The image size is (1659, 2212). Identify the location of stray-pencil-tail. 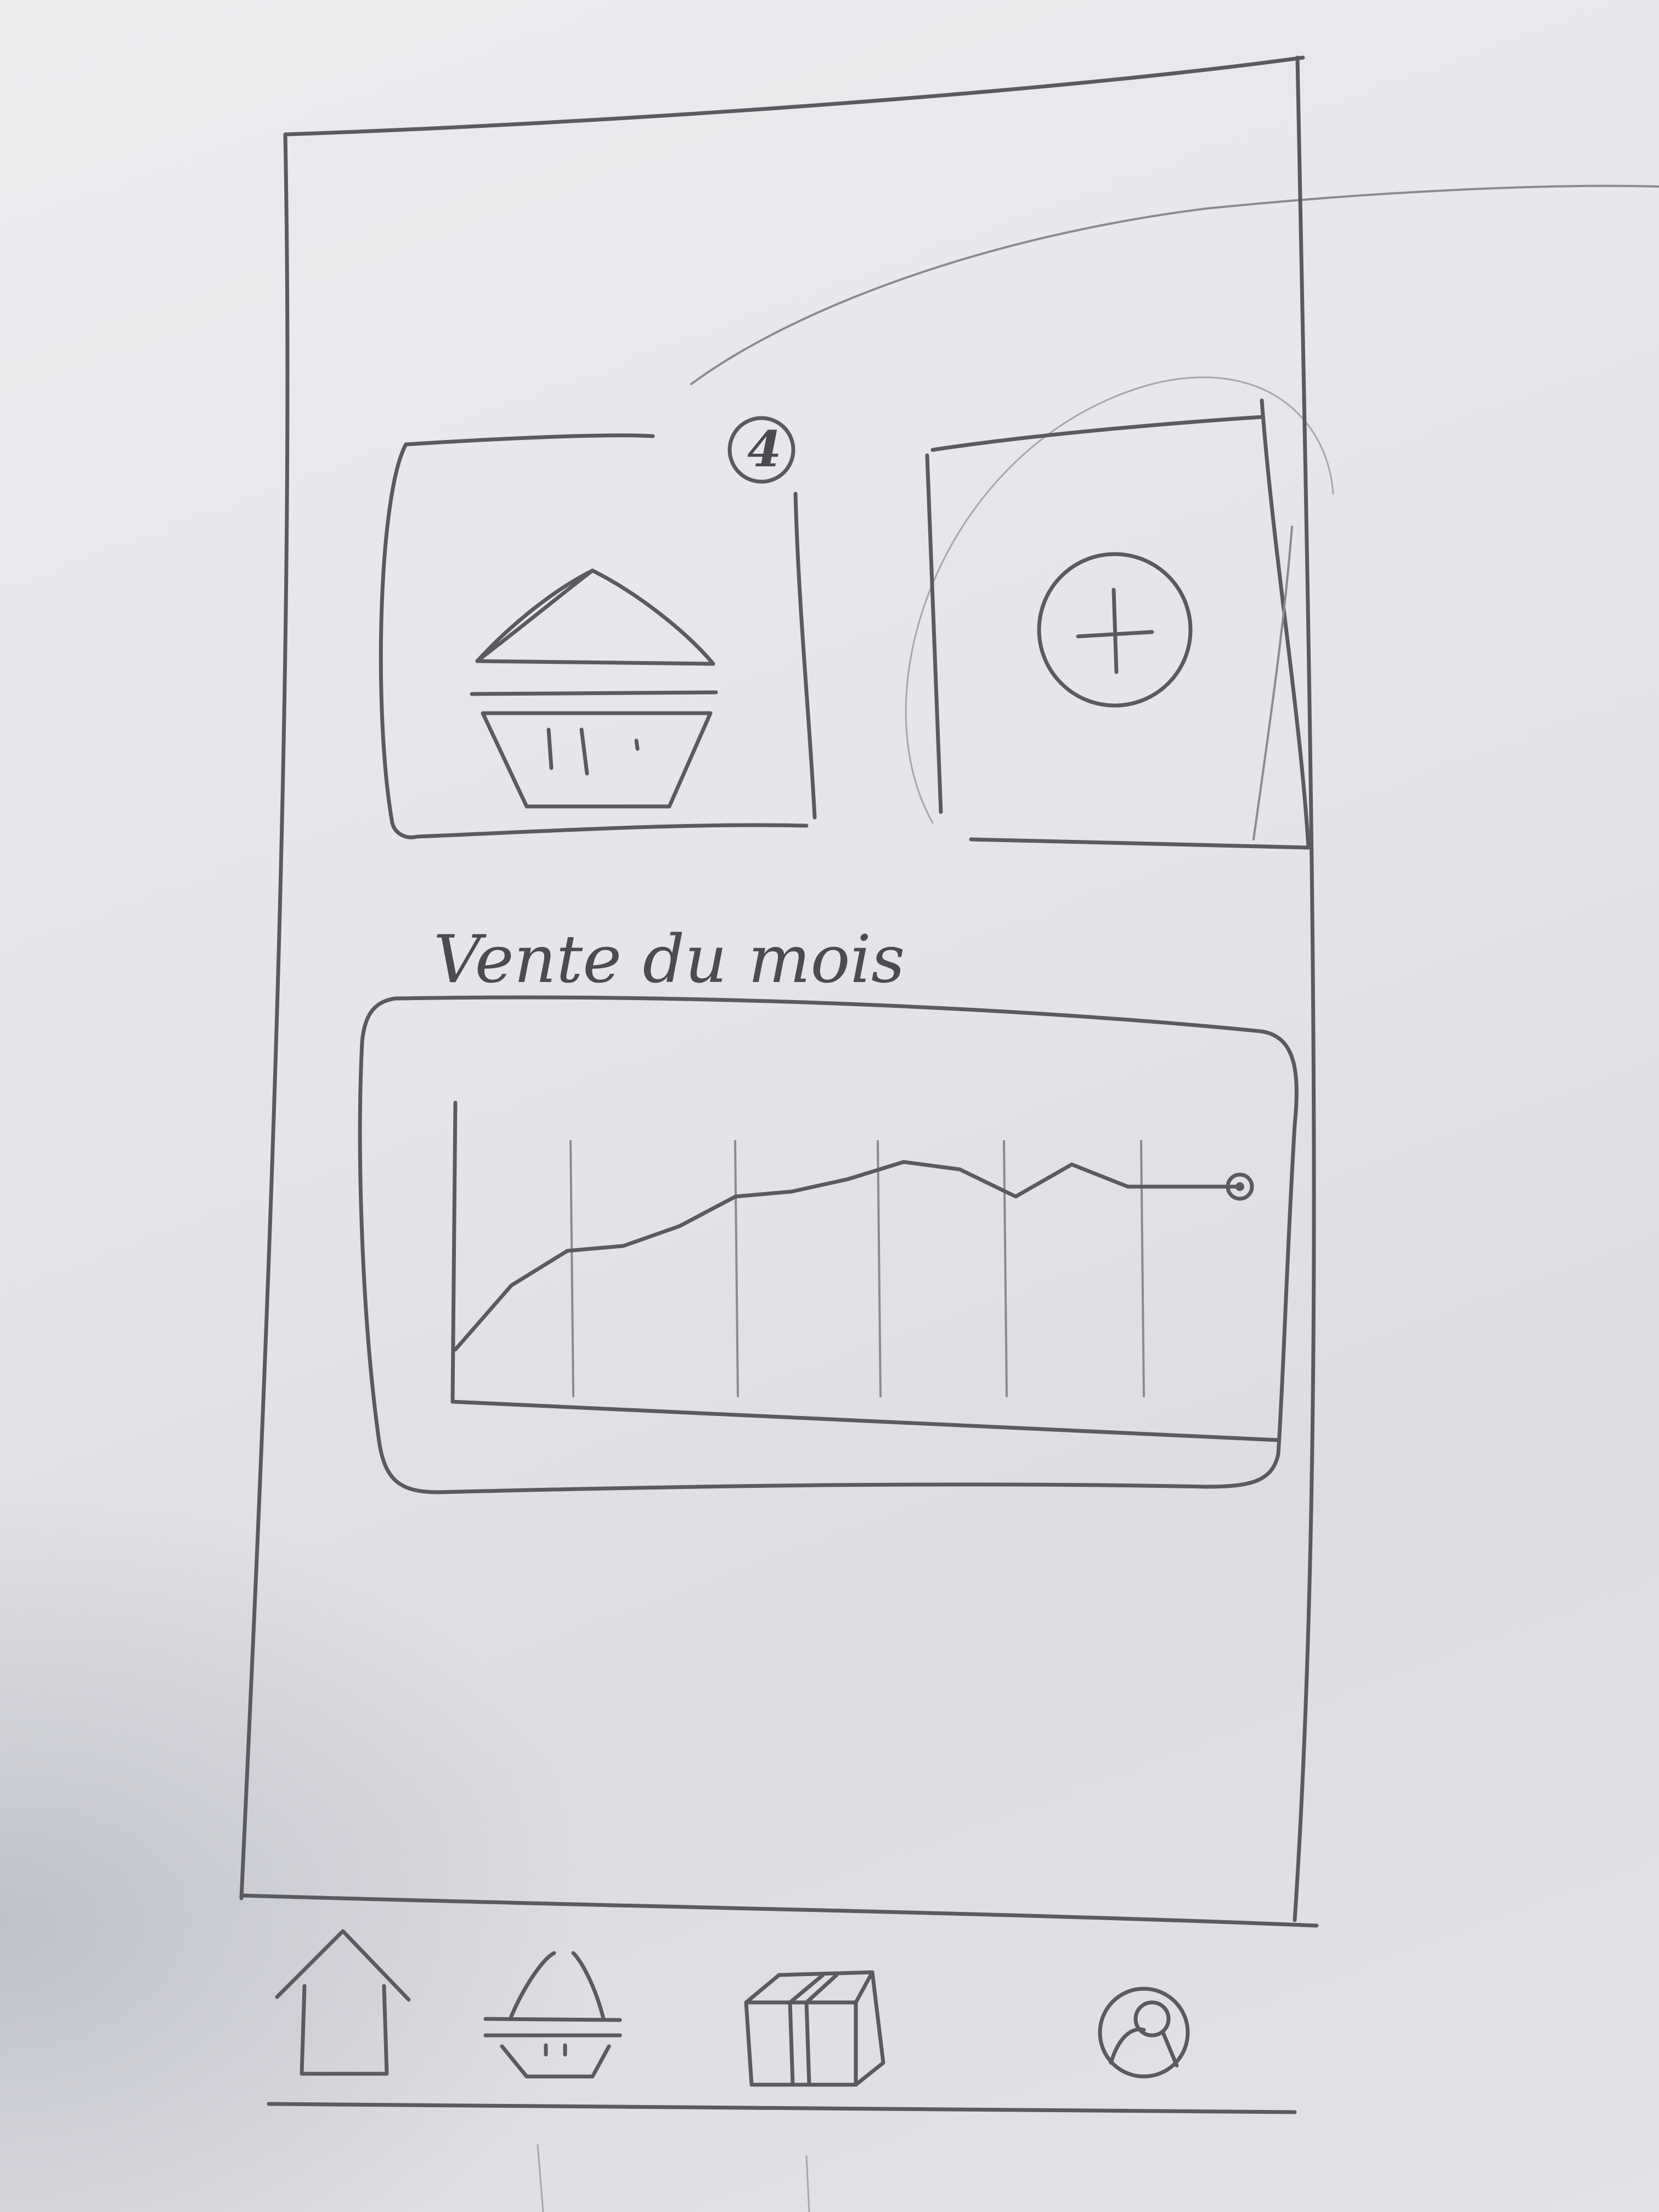
(673, 2178).